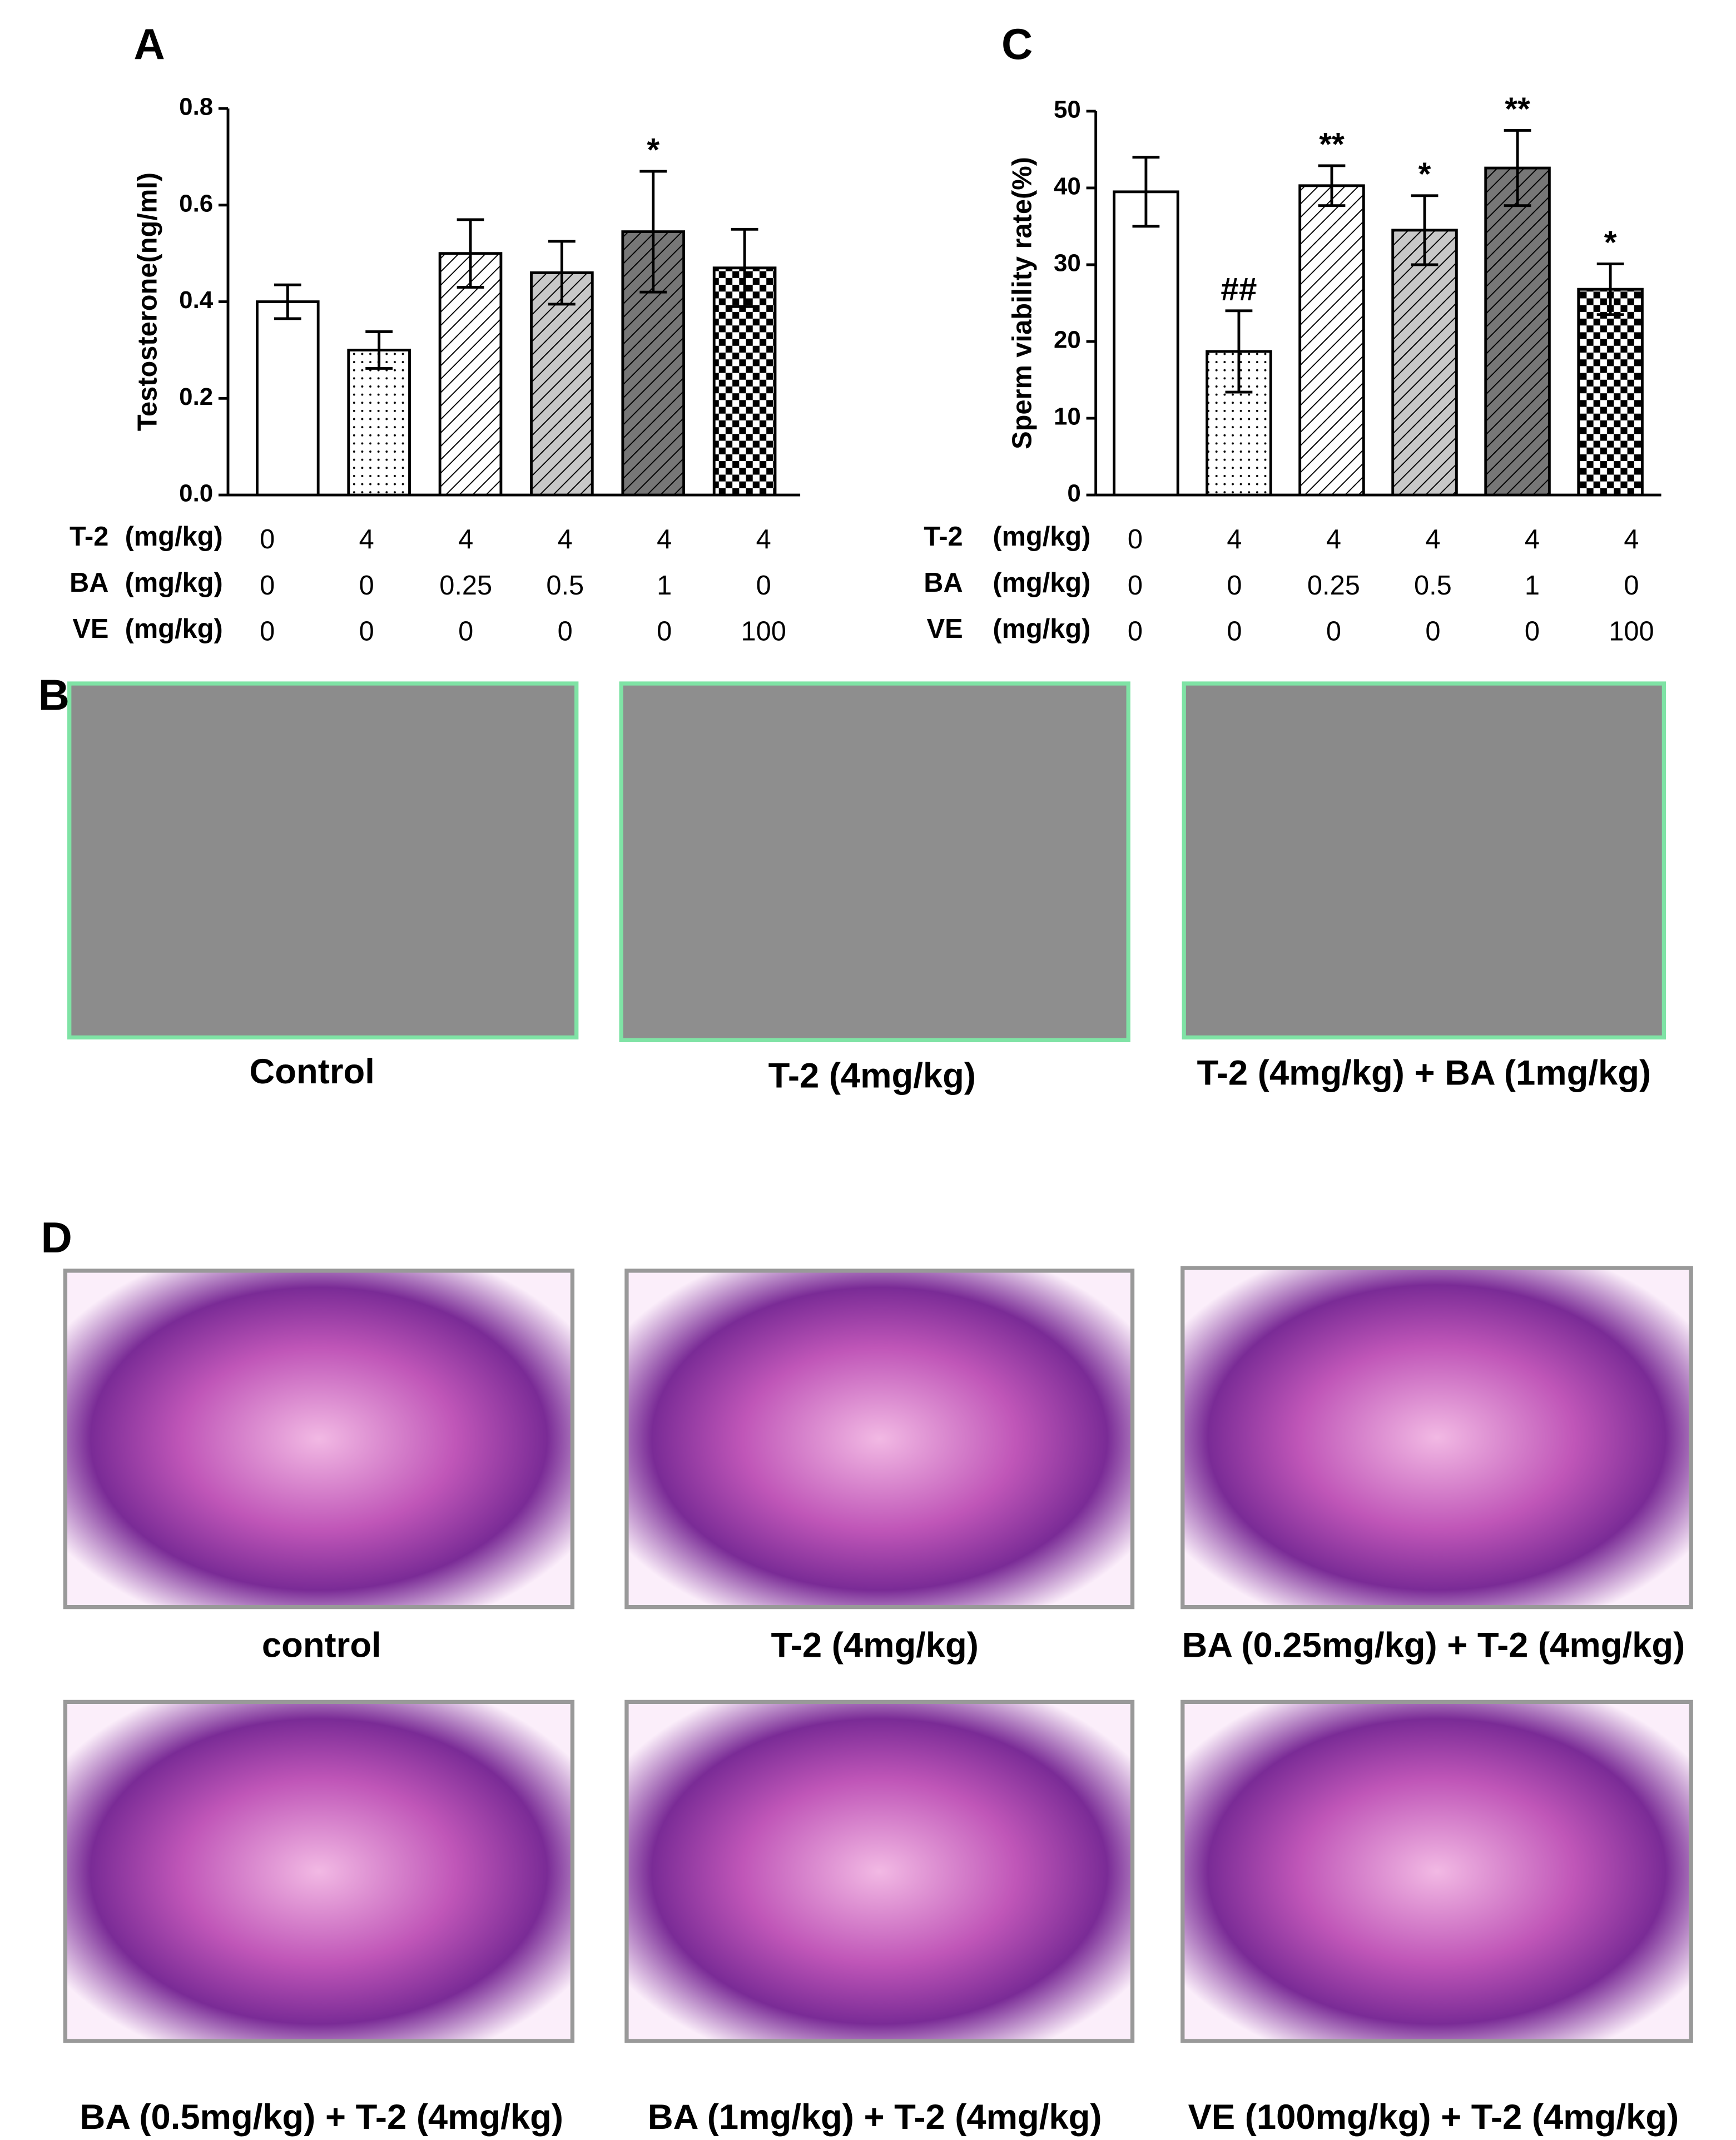 The width and height of the screenshot is (1736, 2140). I want to click on y-tick-label: 30, so click(1067, 263).